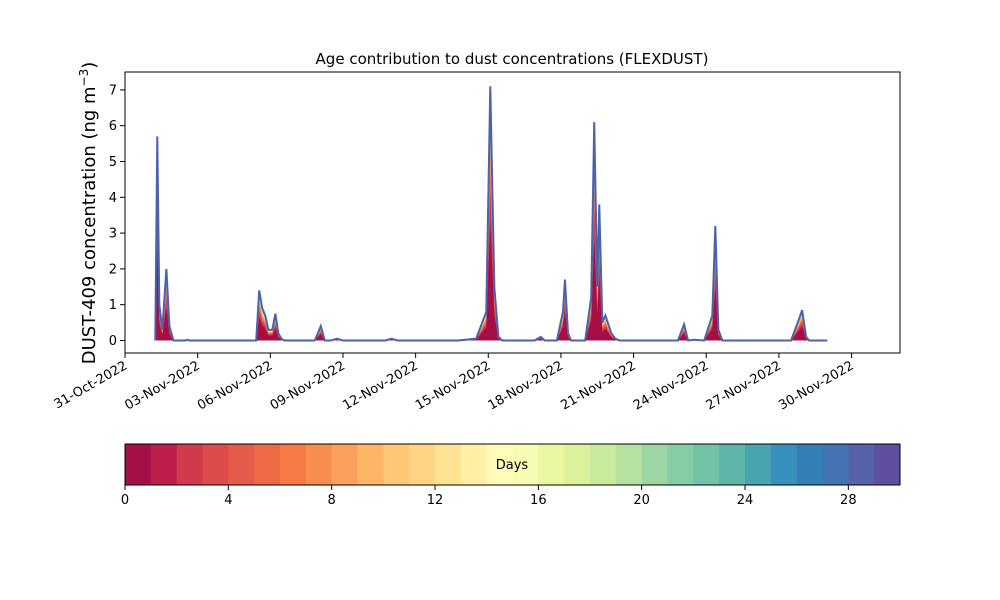 This screenshot has height=600, width=1000. What do you see at coordinates (117, 216) in the screenshot?
I see `y-axis: 0 1 2 3 4 5 6 7` at bounding box center [117, 216].